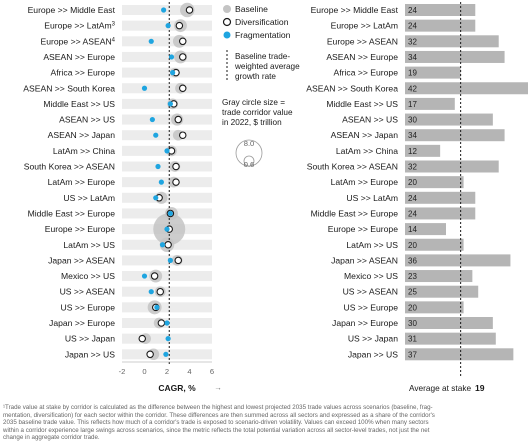 Image resolution: width=530 pixels, height=442 pixels. Describe the element at coordinates (167, 103) in the screenshot. I see `row-stripe-middle-east-us` at that location.